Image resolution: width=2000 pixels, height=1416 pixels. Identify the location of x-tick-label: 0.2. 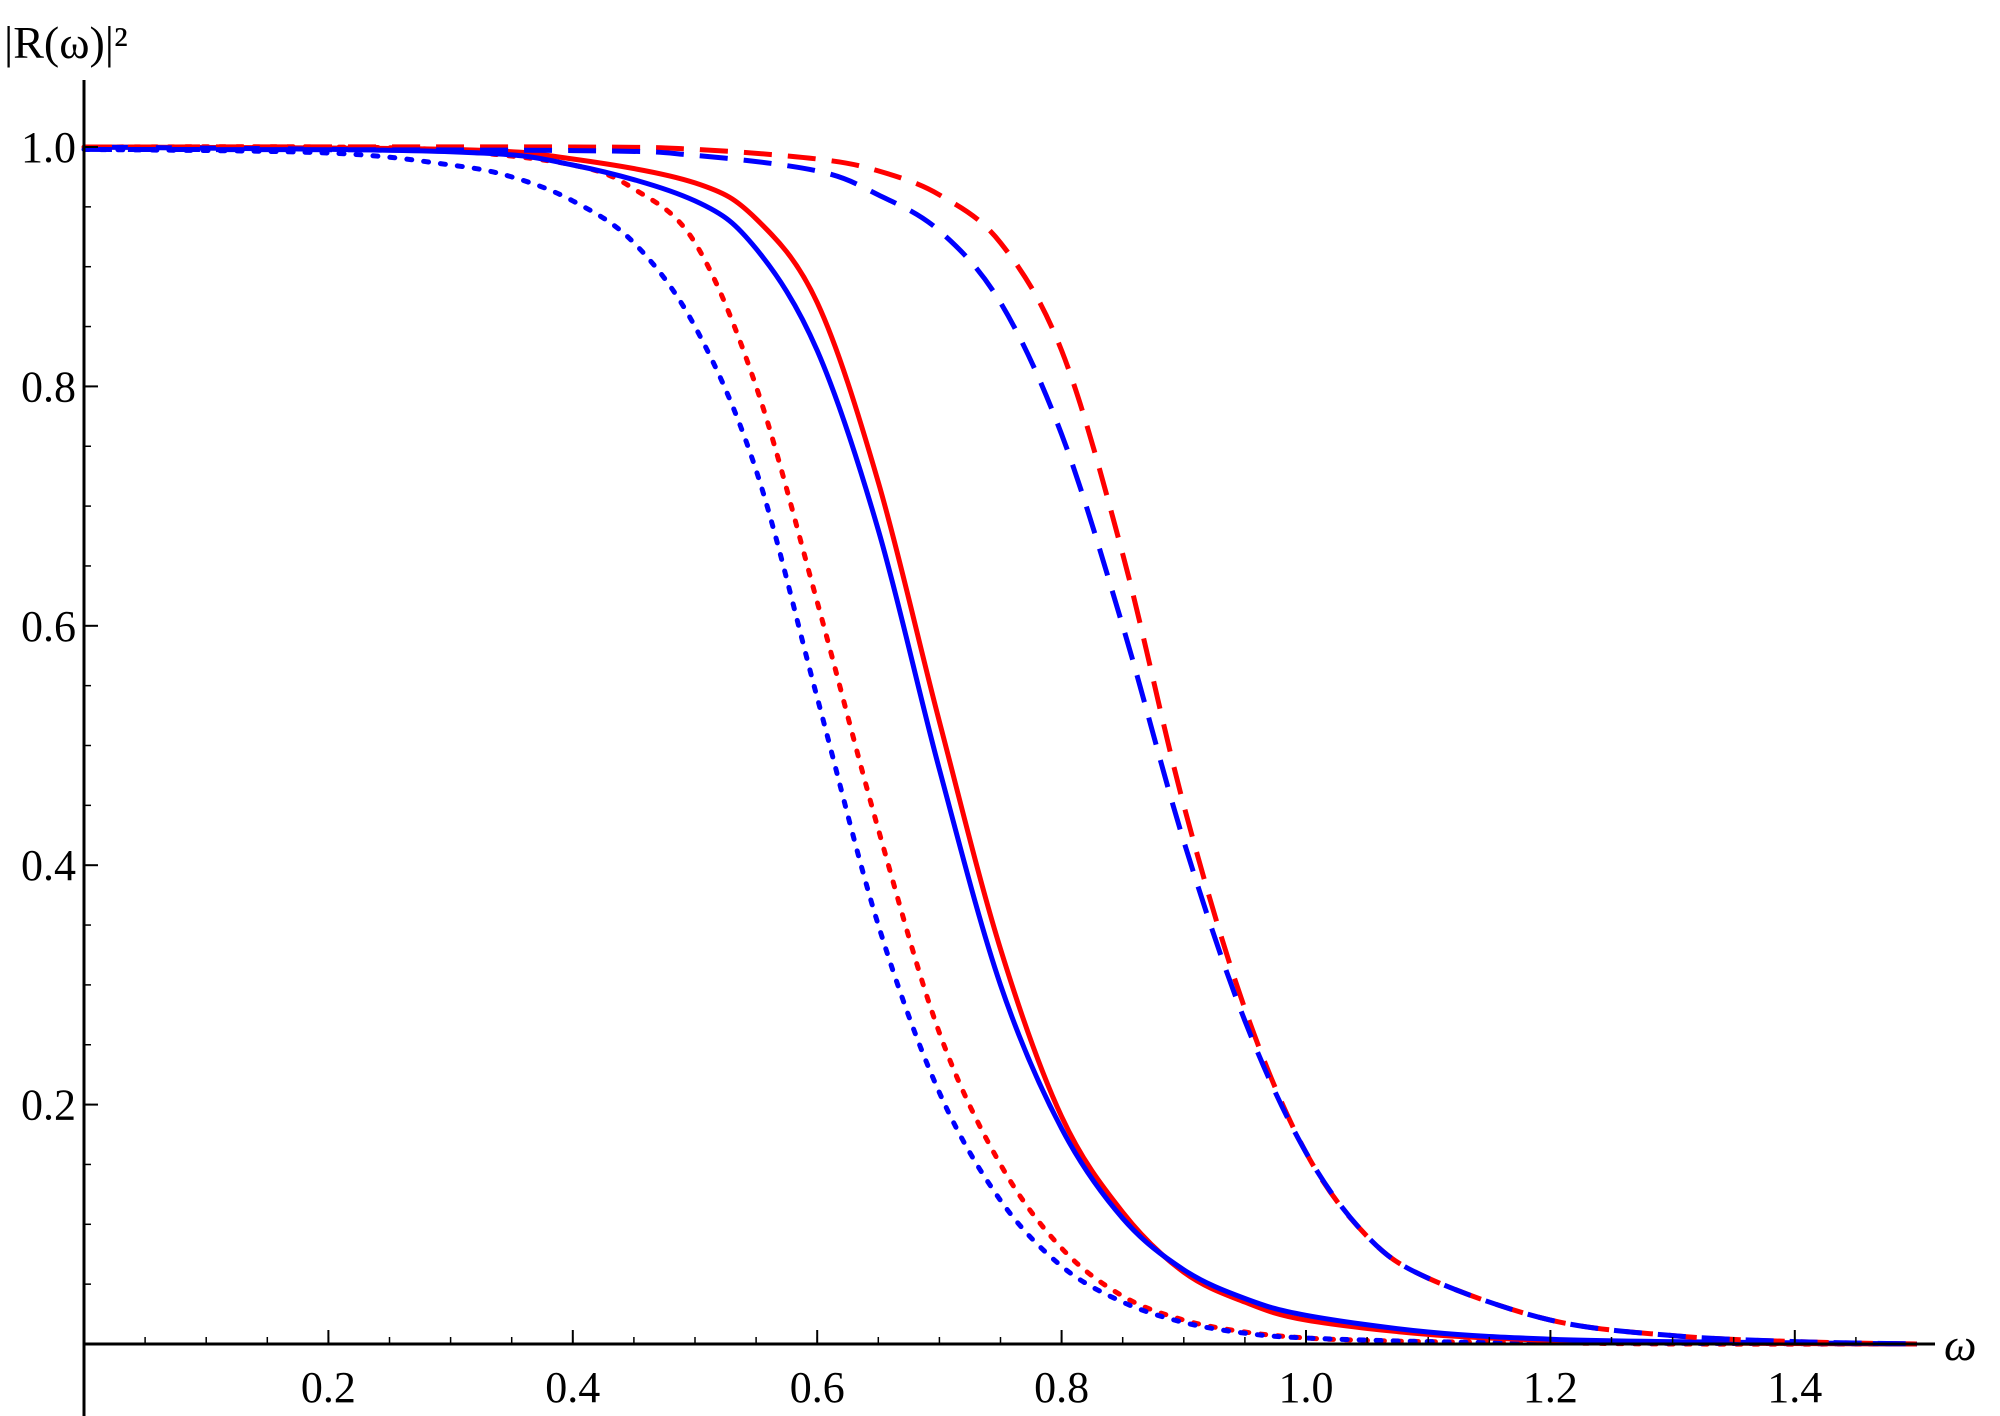
(328, 1387).